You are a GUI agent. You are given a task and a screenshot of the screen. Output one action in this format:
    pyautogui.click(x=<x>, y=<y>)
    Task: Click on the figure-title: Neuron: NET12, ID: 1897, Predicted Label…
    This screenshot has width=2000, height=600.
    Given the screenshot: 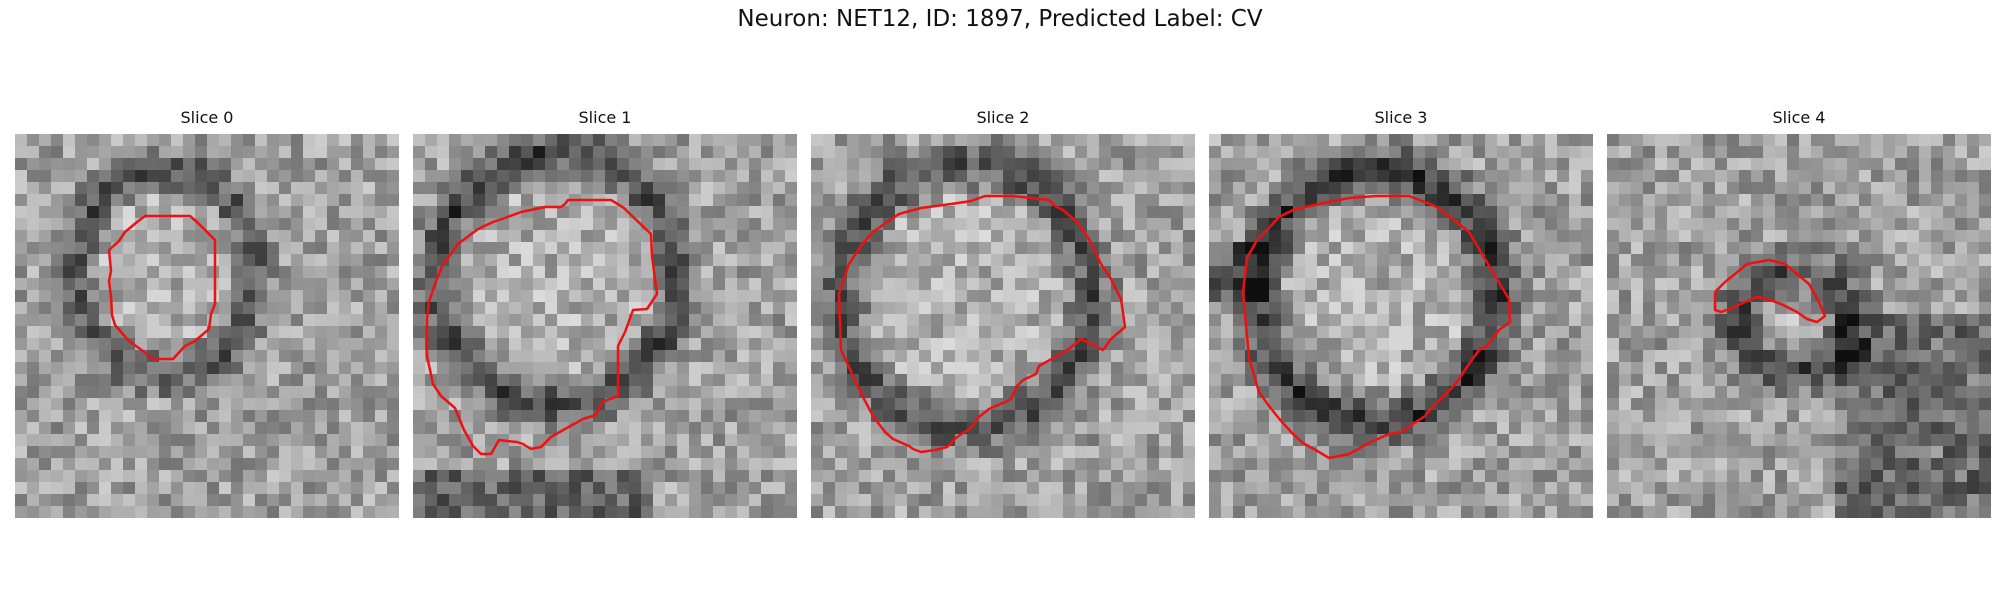 What is the action you would take?
    pyautogui.click(x=1000, y=19)
    